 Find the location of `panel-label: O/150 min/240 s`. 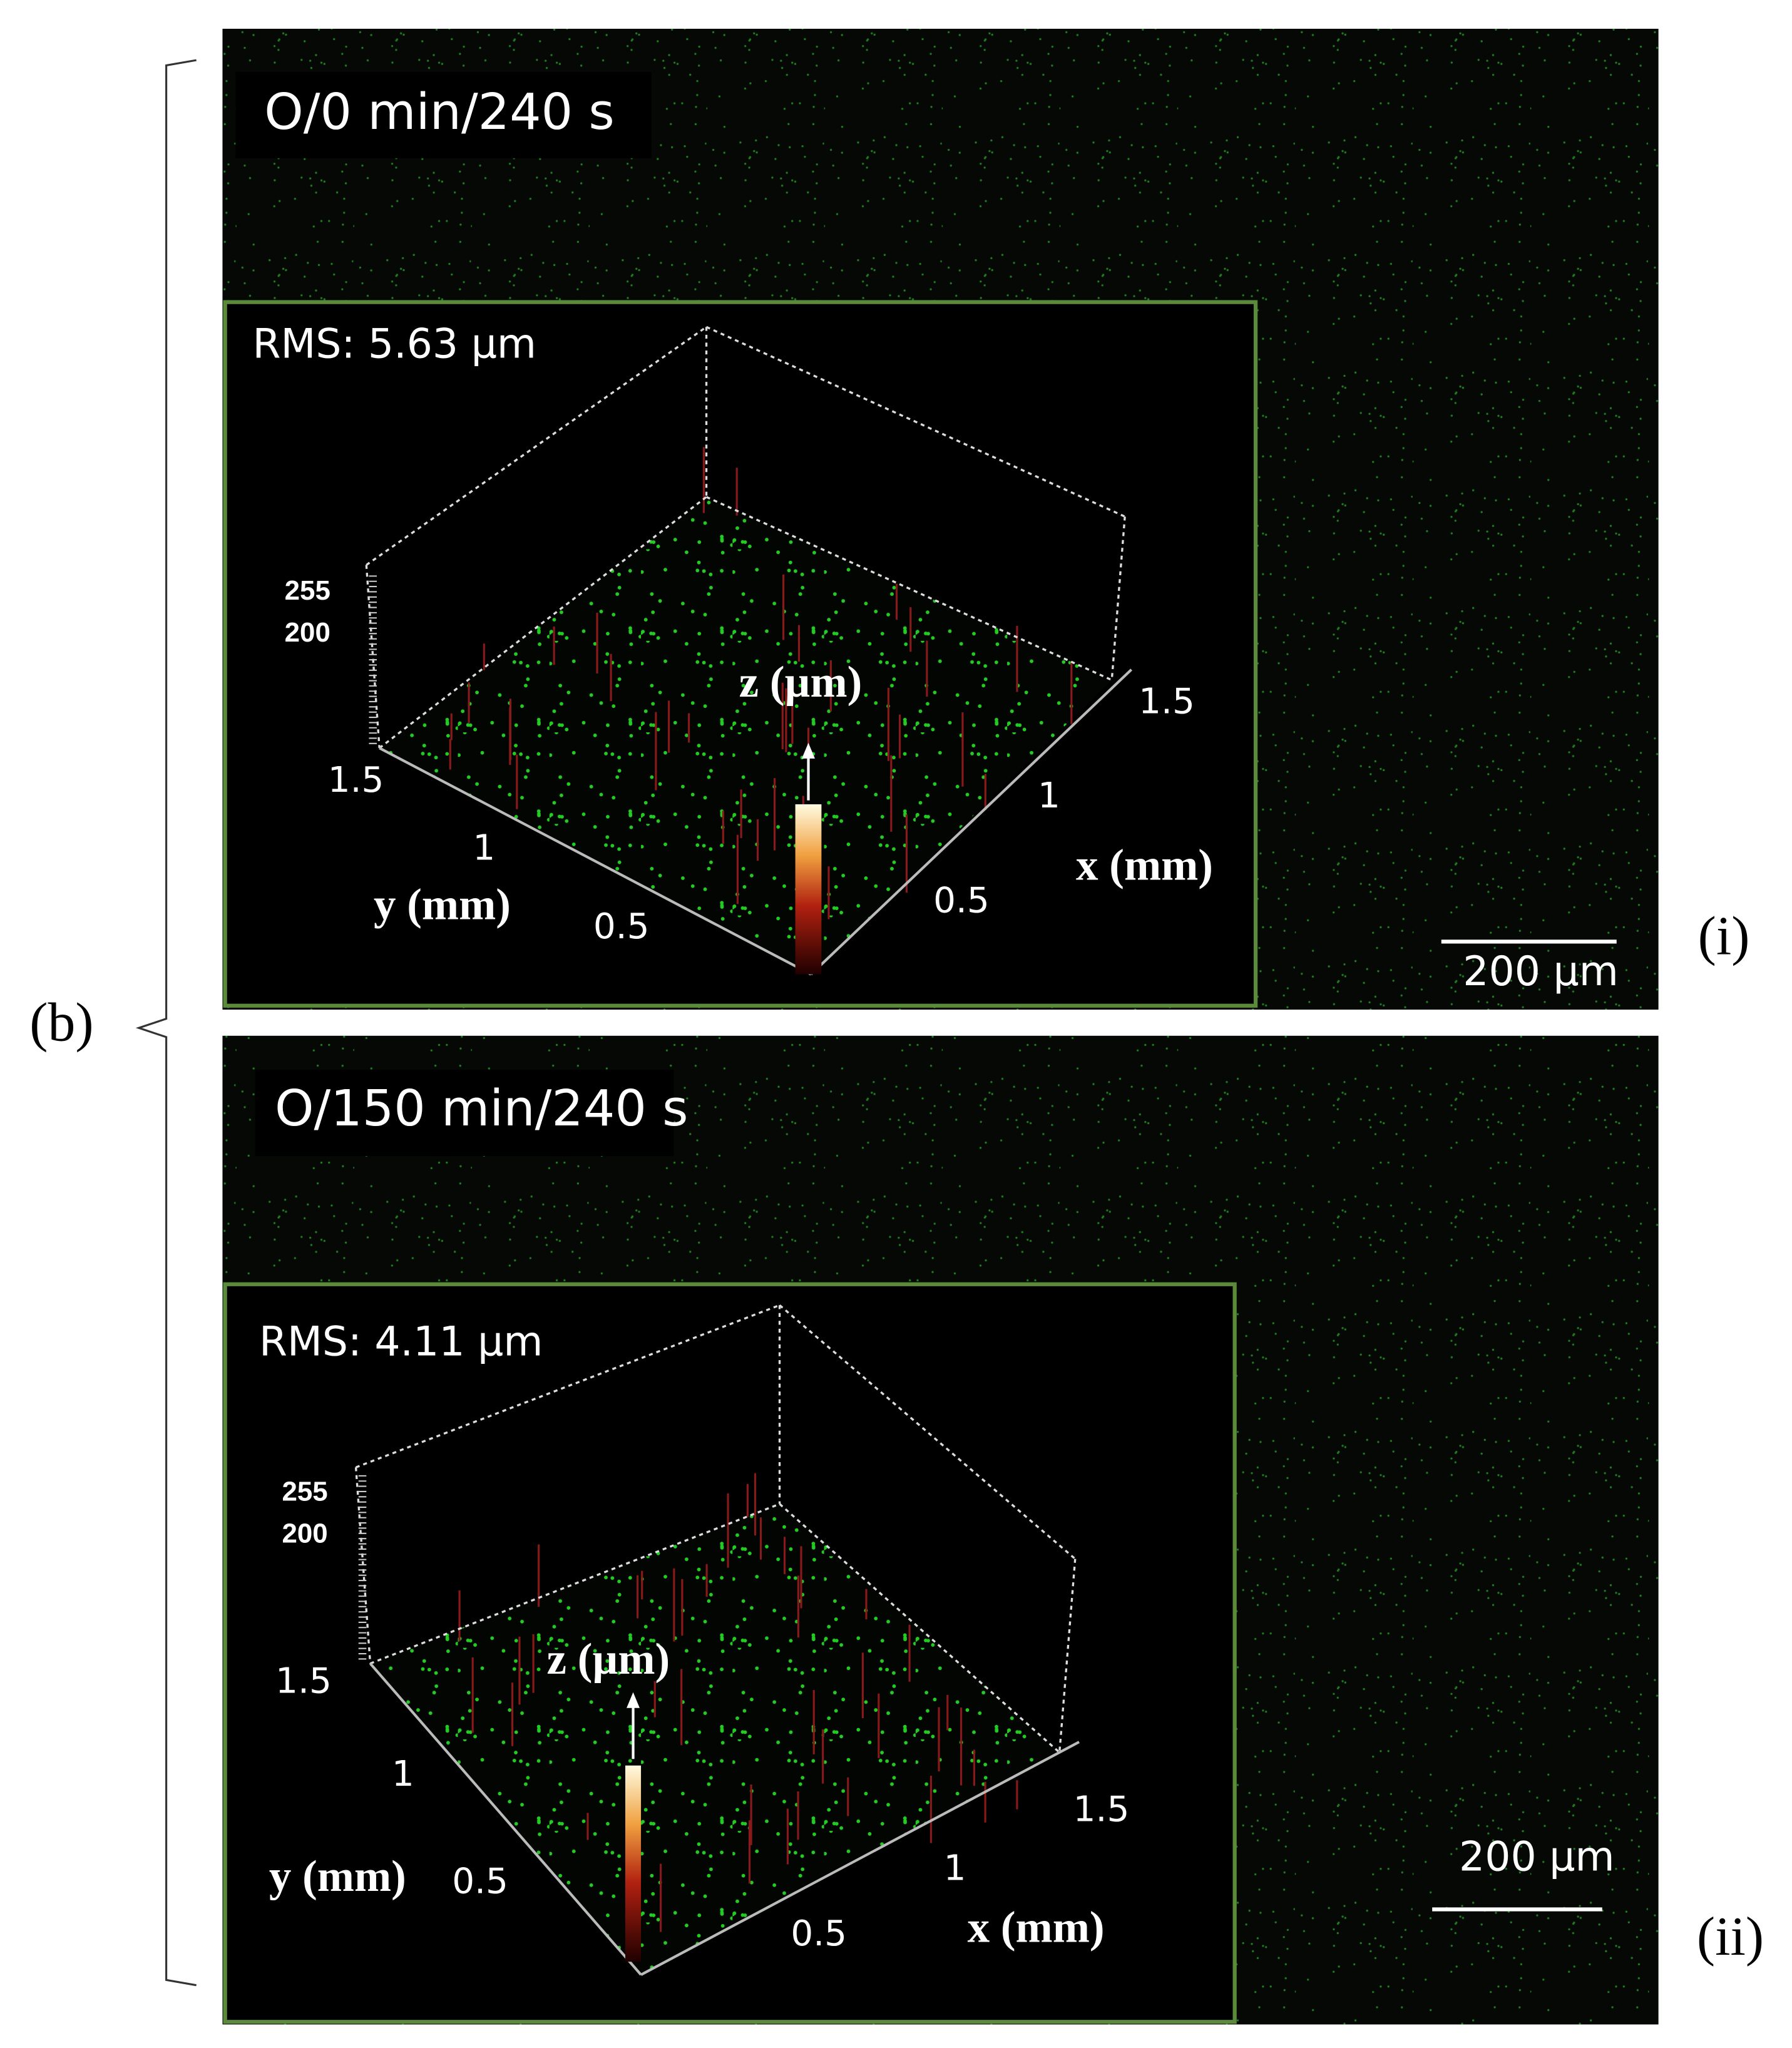

panel-label: O/150 min/240 s is located at coordinates (481, 1108).